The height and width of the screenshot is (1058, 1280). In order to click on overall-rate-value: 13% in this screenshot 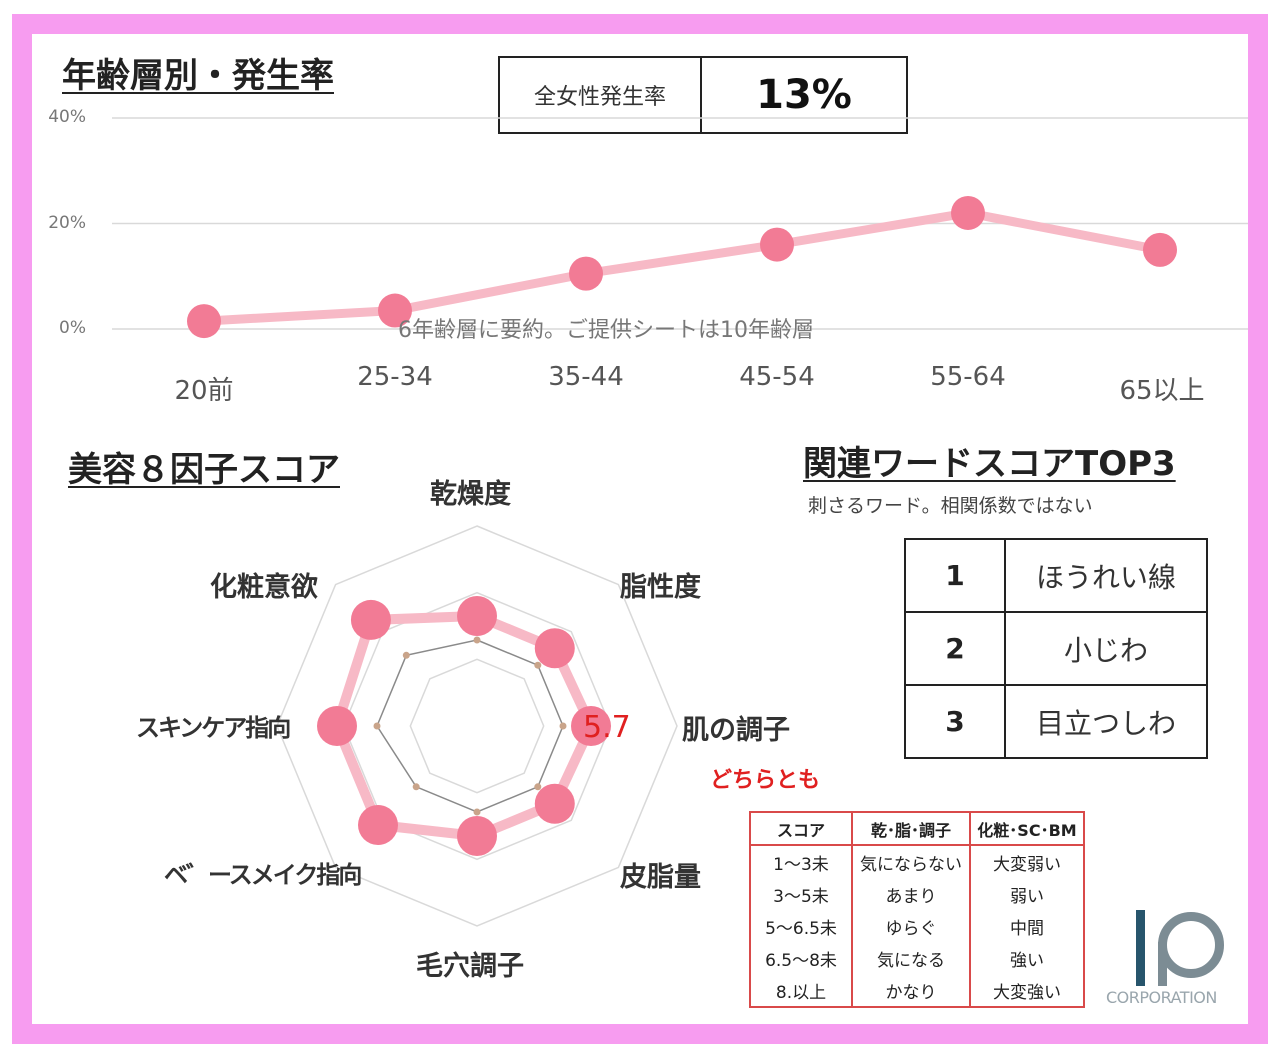, I will do `click(804, 95)`.